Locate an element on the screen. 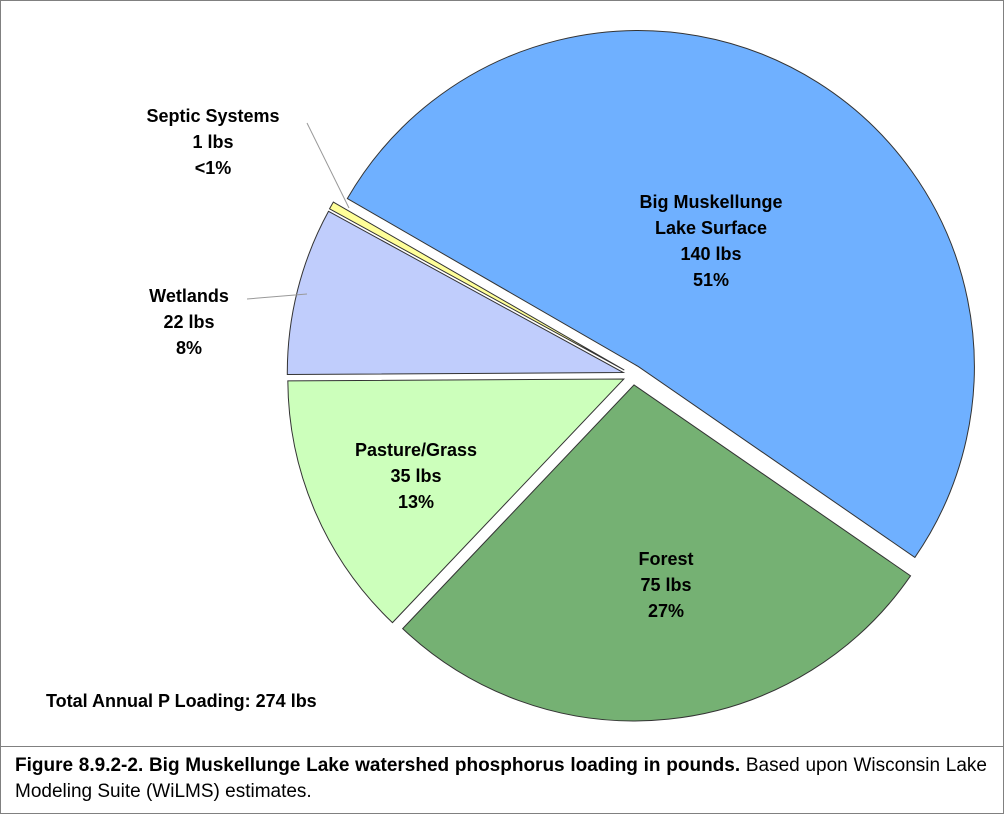  slice-label: Wetlands 22 lbs 8% is located at coordinates (189, 322).